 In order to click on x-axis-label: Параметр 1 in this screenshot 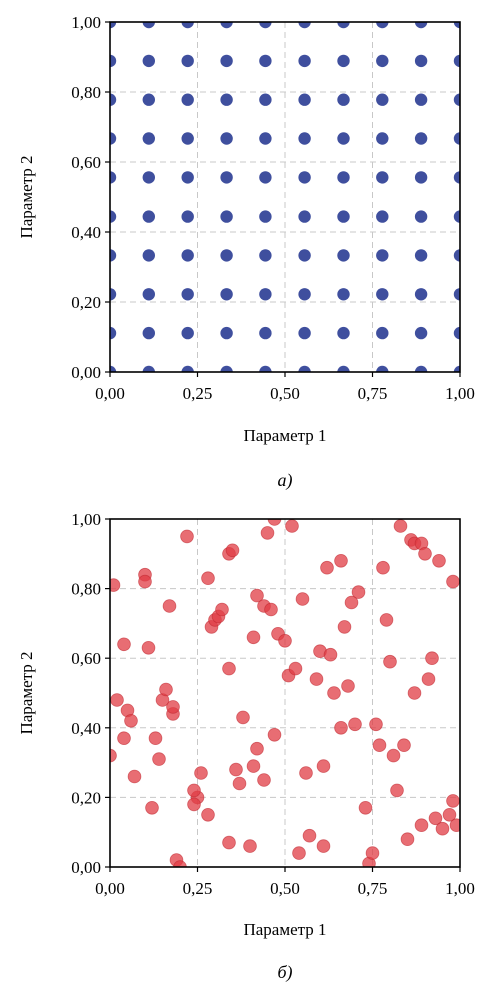, I will do `click(284, 929)`.